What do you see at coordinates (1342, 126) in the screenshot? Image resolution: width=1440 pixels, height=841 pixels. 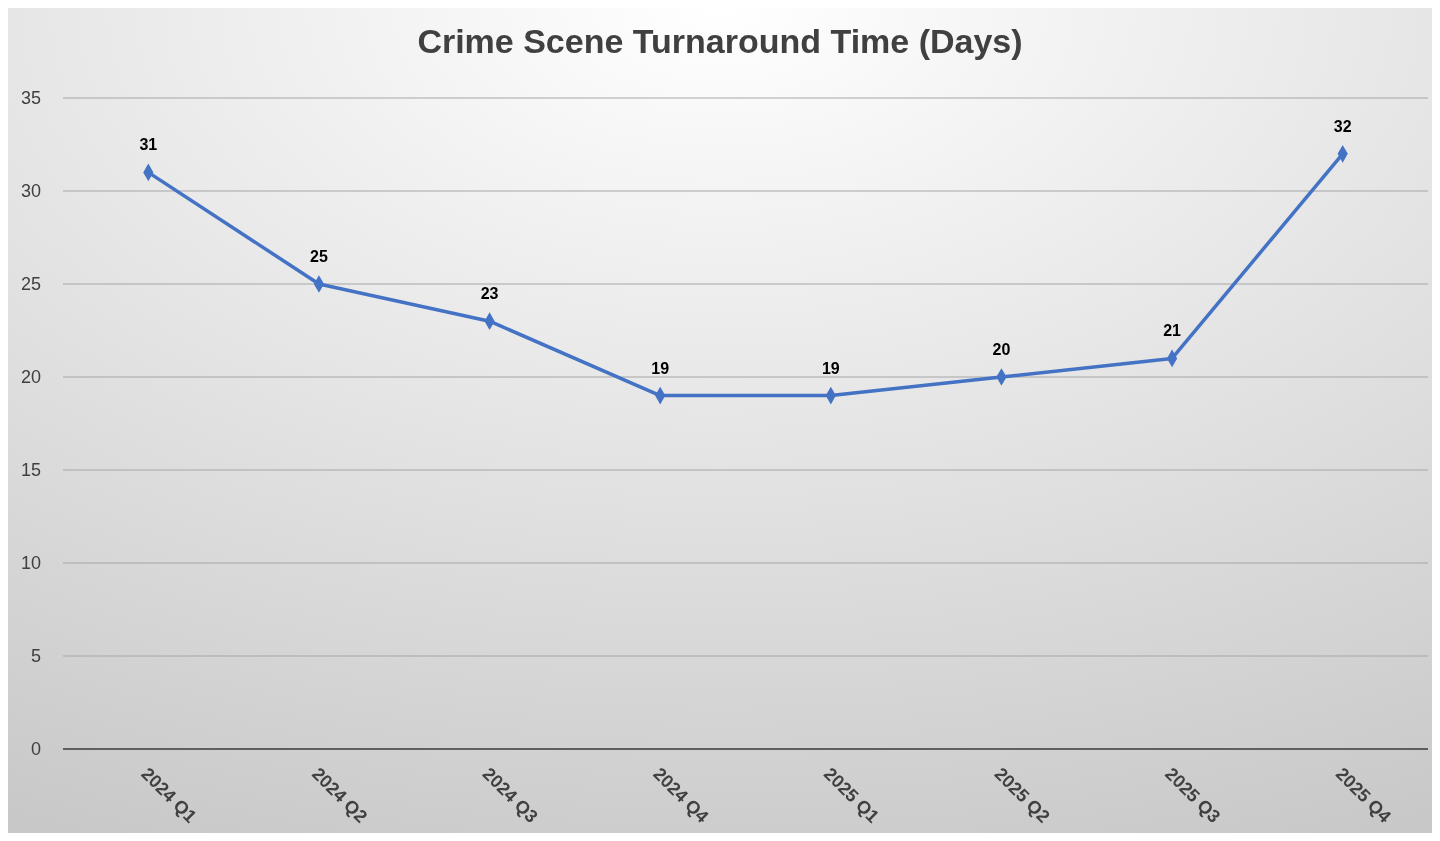 I see `data-label: 32` at bounding box center [1342, 126].